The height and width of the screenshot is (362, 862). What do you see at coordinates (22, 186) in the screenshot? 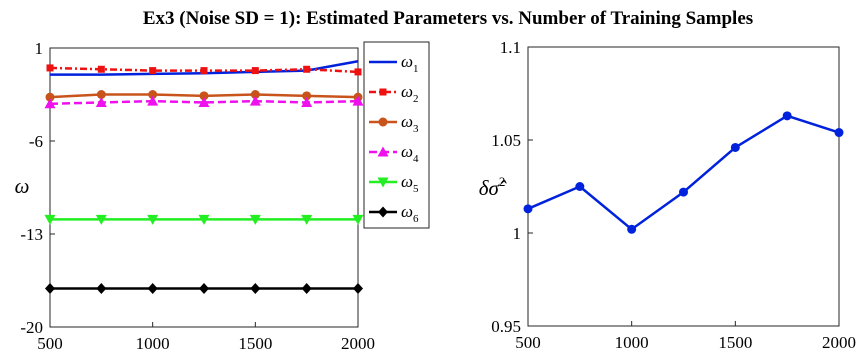
I see `left-y-axis-label: ω` at bounding box center [22, 186].